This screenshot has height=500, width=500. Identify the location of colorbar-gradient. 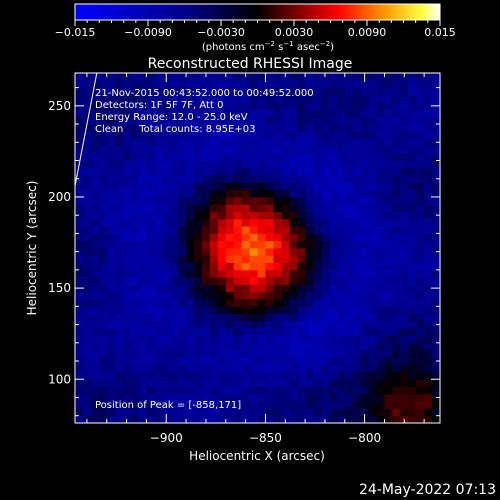
(257, 12).